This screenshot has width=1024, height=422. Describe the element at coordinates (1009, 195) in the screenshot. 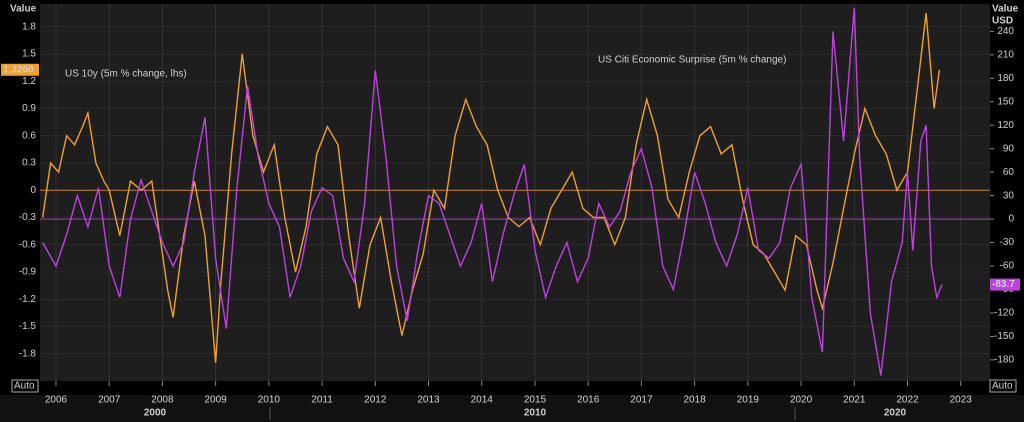

I see `y2-tick-label: 30` at that location.